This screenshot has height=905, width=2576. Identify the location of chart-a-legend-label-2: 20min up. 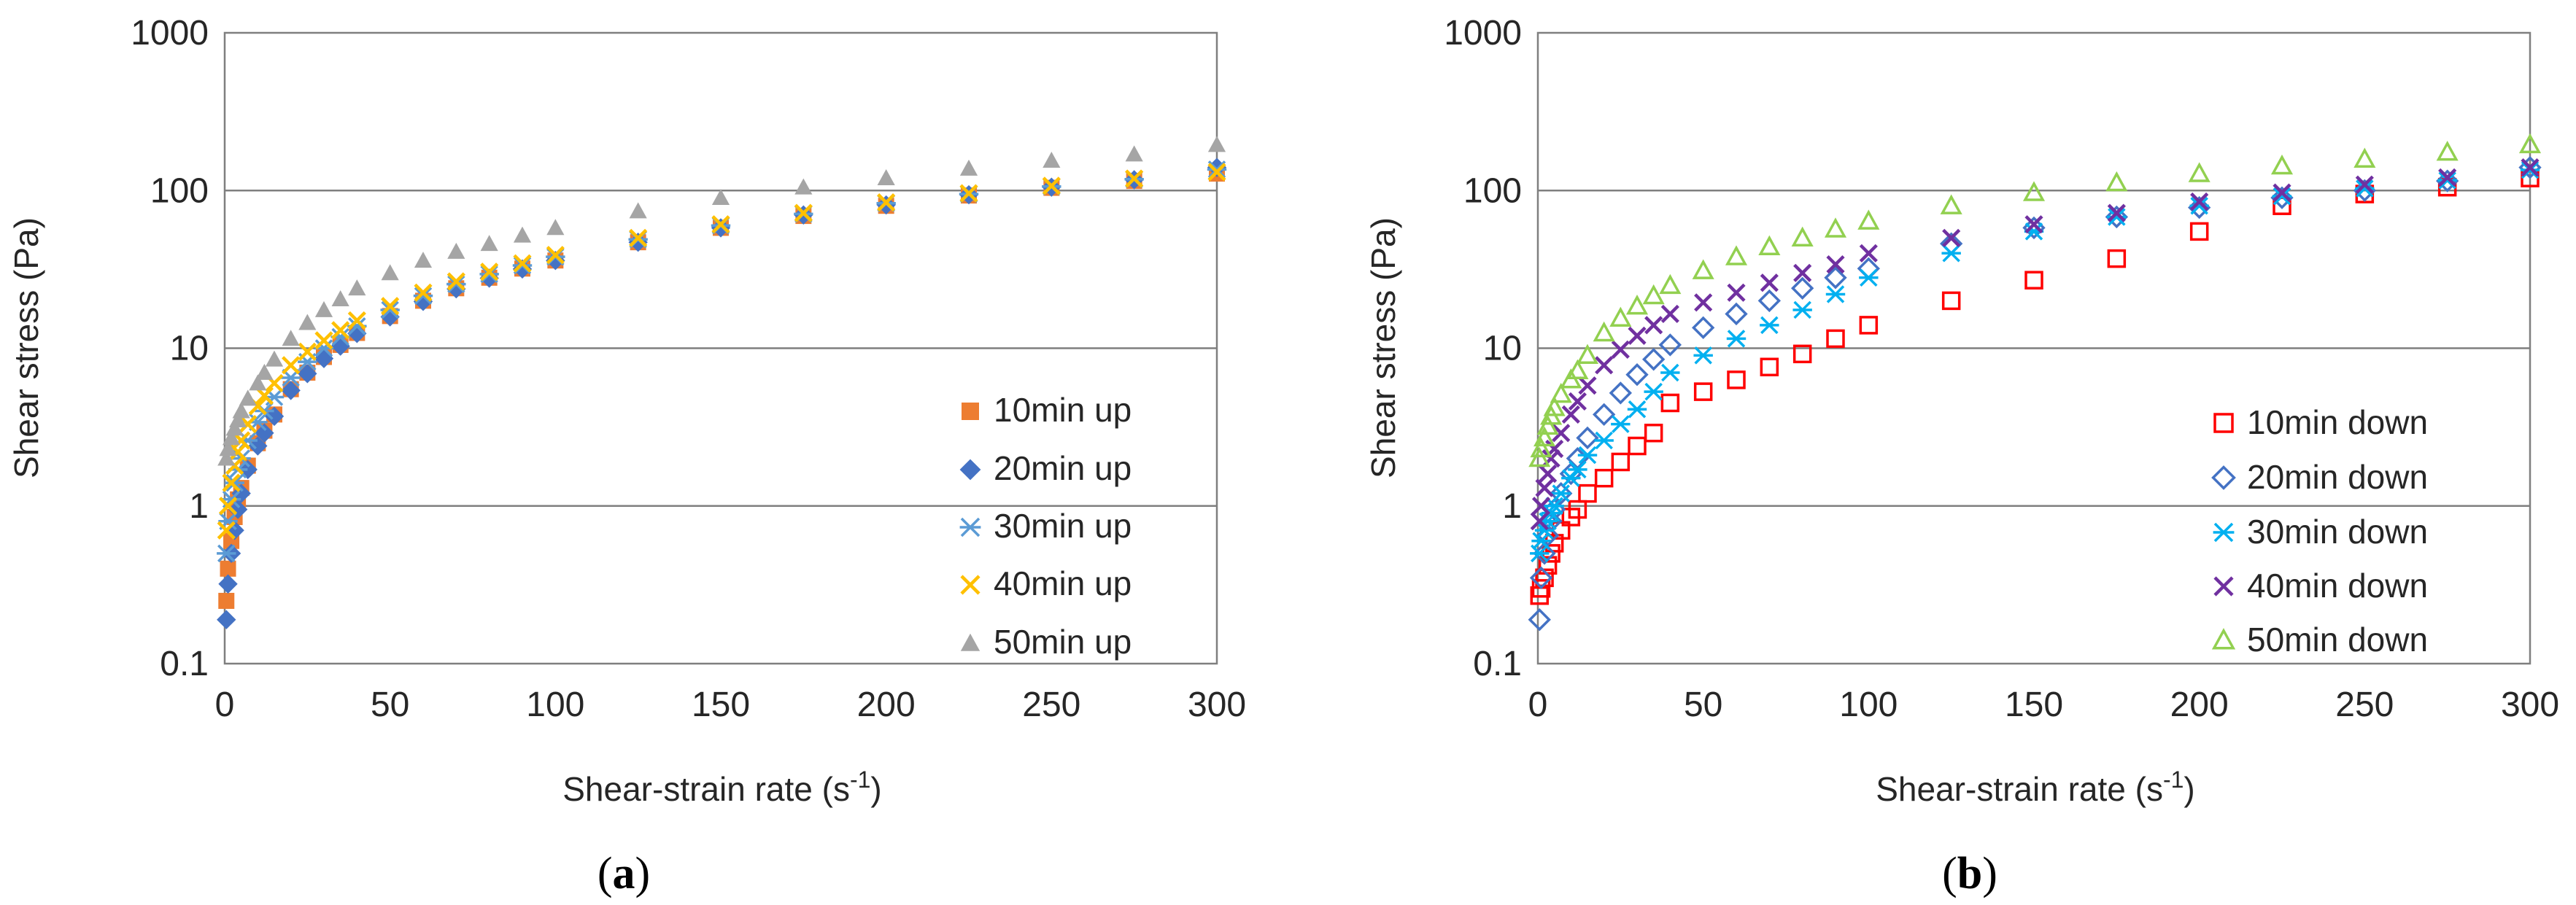
(1063, 468).